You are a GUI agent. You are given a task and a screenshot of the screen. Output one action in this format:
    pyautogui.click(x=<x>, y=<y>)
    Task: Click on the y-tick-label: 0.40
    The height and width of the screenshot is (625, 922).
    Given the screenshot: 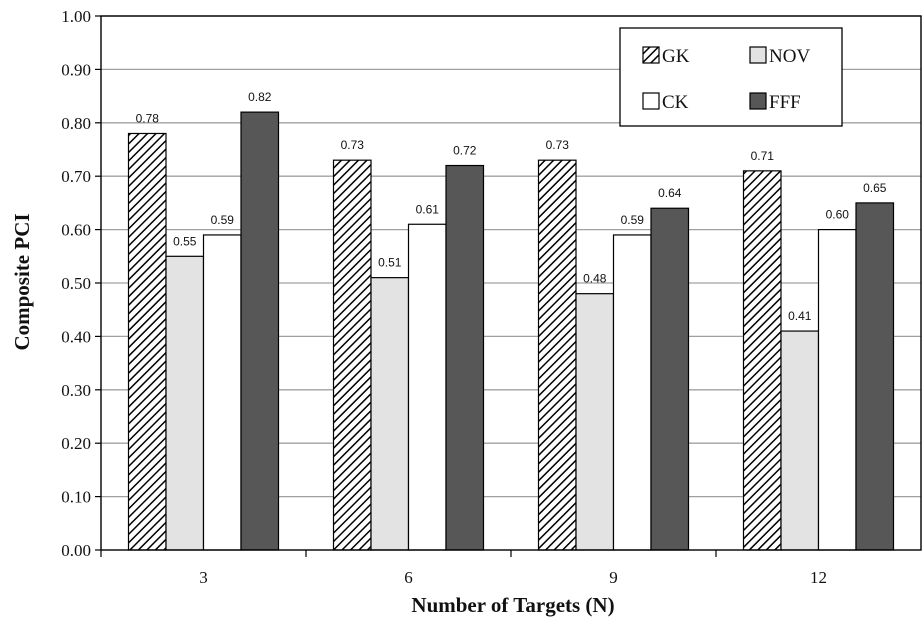 What is the action you would take?
    pyautogui.click(x=76, y=336)
    